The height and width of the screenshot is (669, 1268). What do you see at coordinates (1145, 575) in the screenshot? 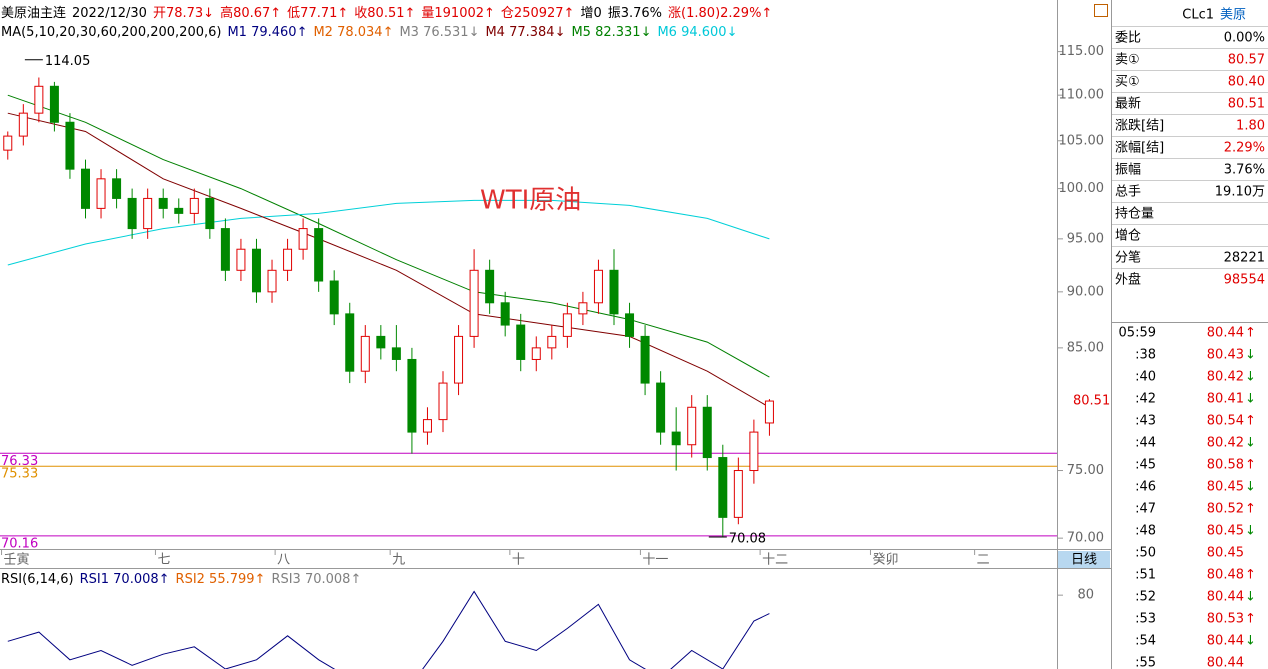
I see `tick-time: :51` at bounding box center [1145, 575].